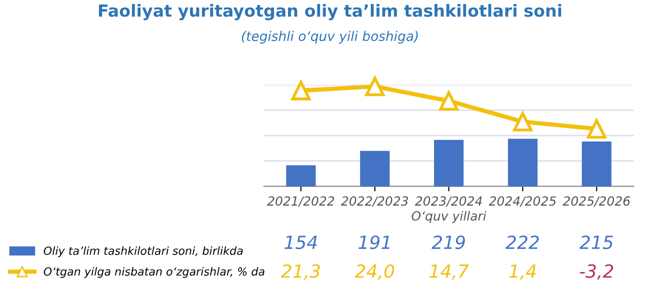  What do you see at coordinates (448, 201) in the screenshot?
I see `x-tick-label: 2023/2024` at bounding box center [448, 201].